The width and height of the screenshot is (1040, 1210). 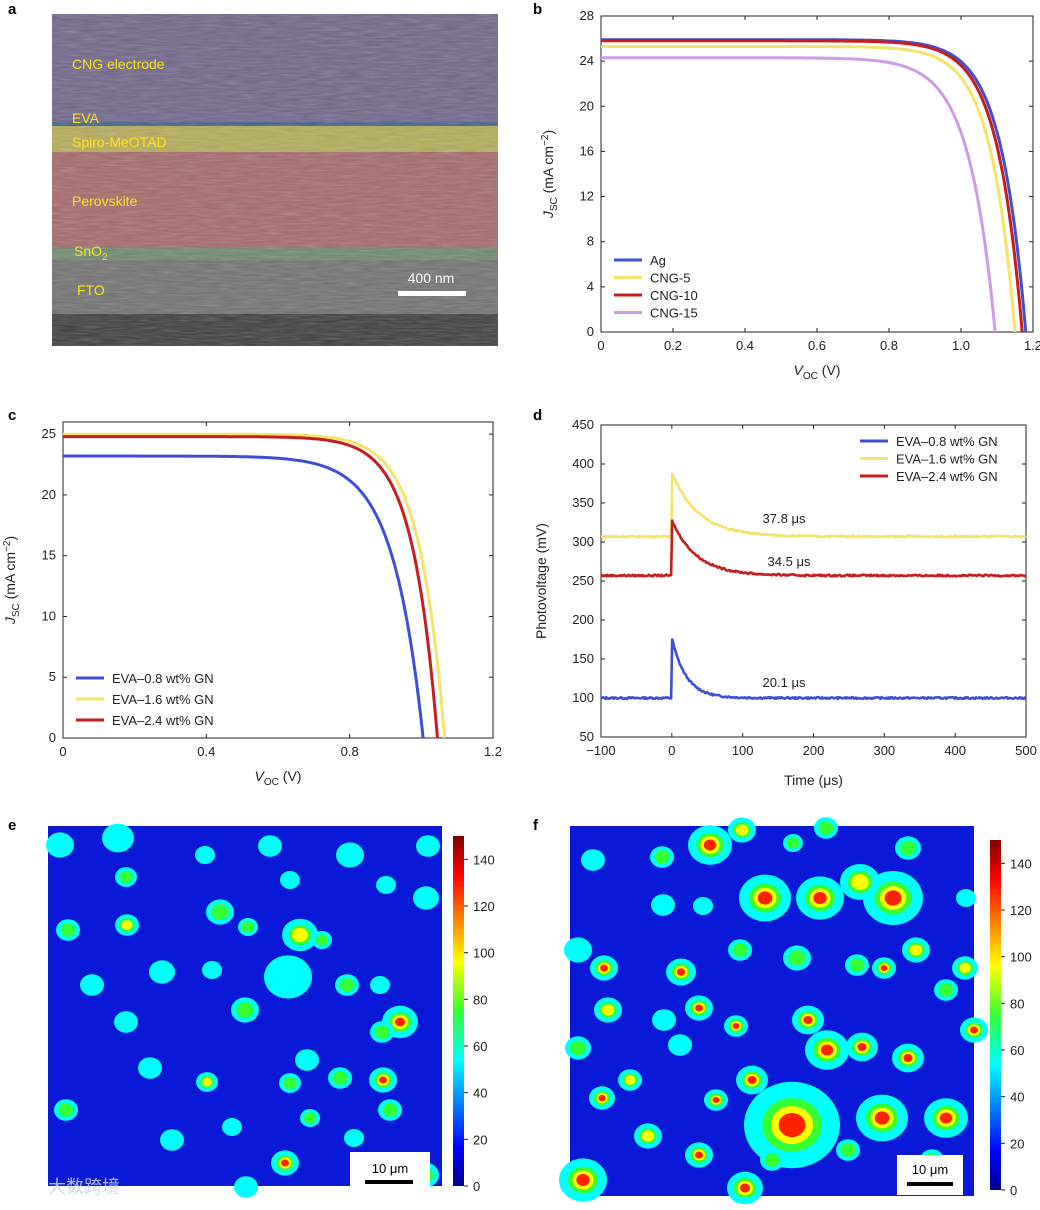 I want to click on y-tick-label: 350, so click(x=583, y=502).